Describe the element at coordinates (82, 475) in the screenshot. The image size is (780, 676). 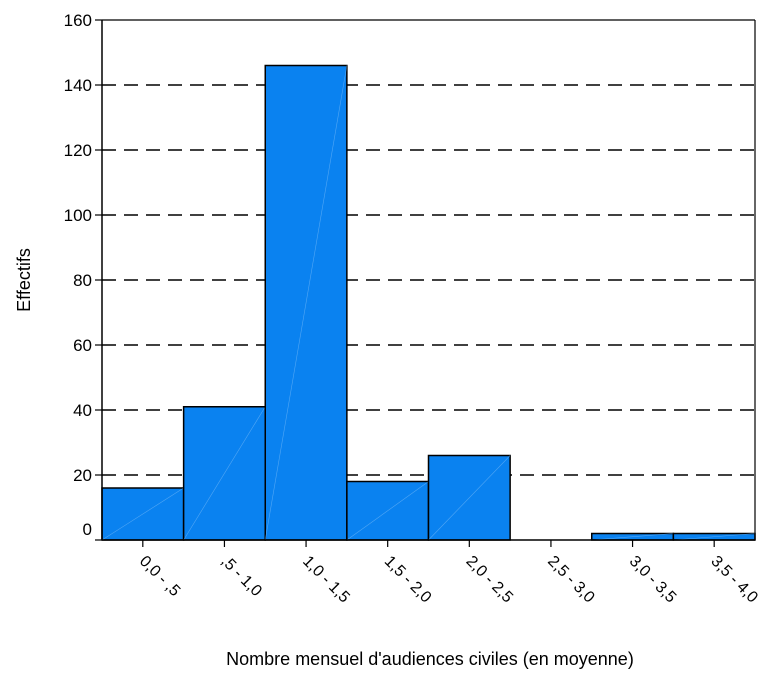
I see `y-tick-label-20: 20` at that location.